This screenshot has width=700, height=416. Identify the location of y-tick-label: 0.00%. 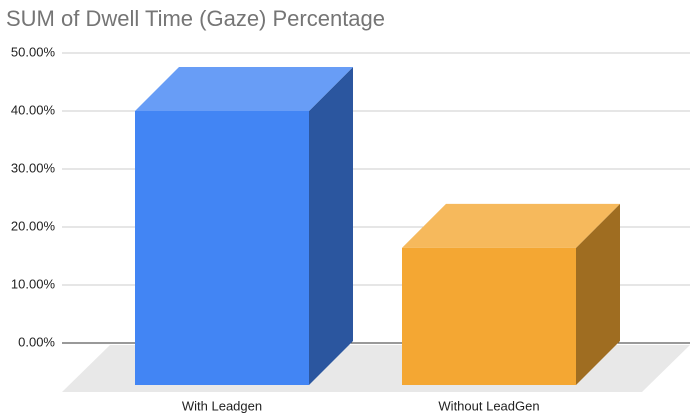
(36, 341).